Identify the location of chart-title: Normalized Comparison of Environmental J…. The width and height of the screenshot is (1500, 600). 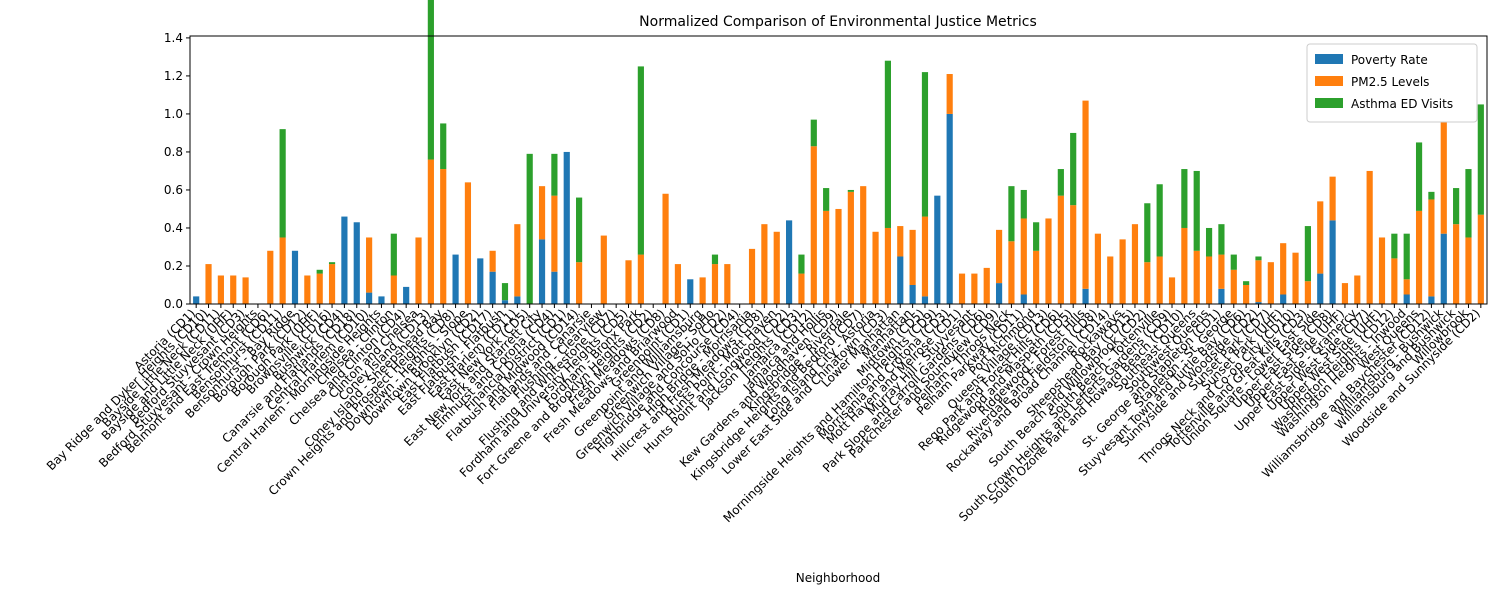
(838, 22).